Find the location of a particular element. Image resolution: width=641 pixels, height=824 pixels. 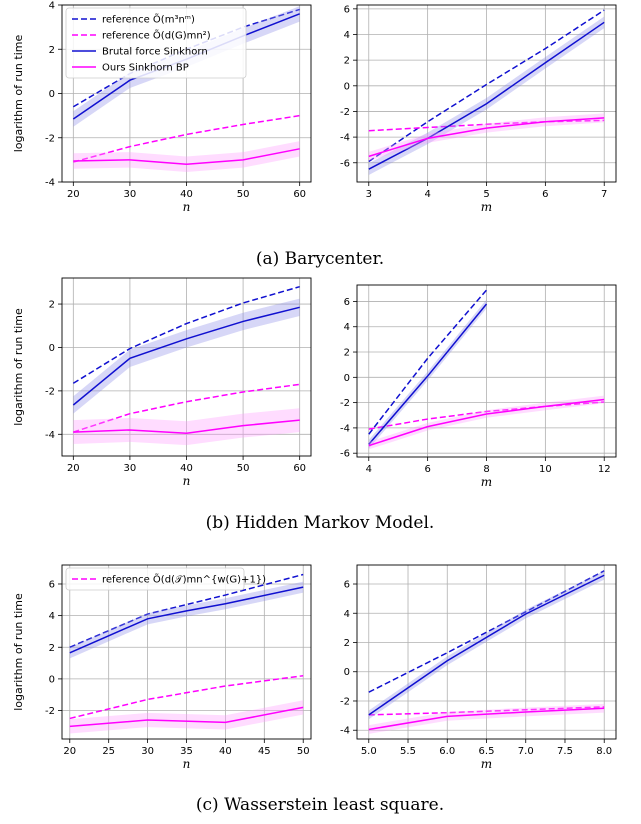

chart-wls-m: 5.0 5.5 6.0 6.5 7.0 7.5 8.0 -4 -2 0 2 4 6 m is located at coordinates (478, 667).